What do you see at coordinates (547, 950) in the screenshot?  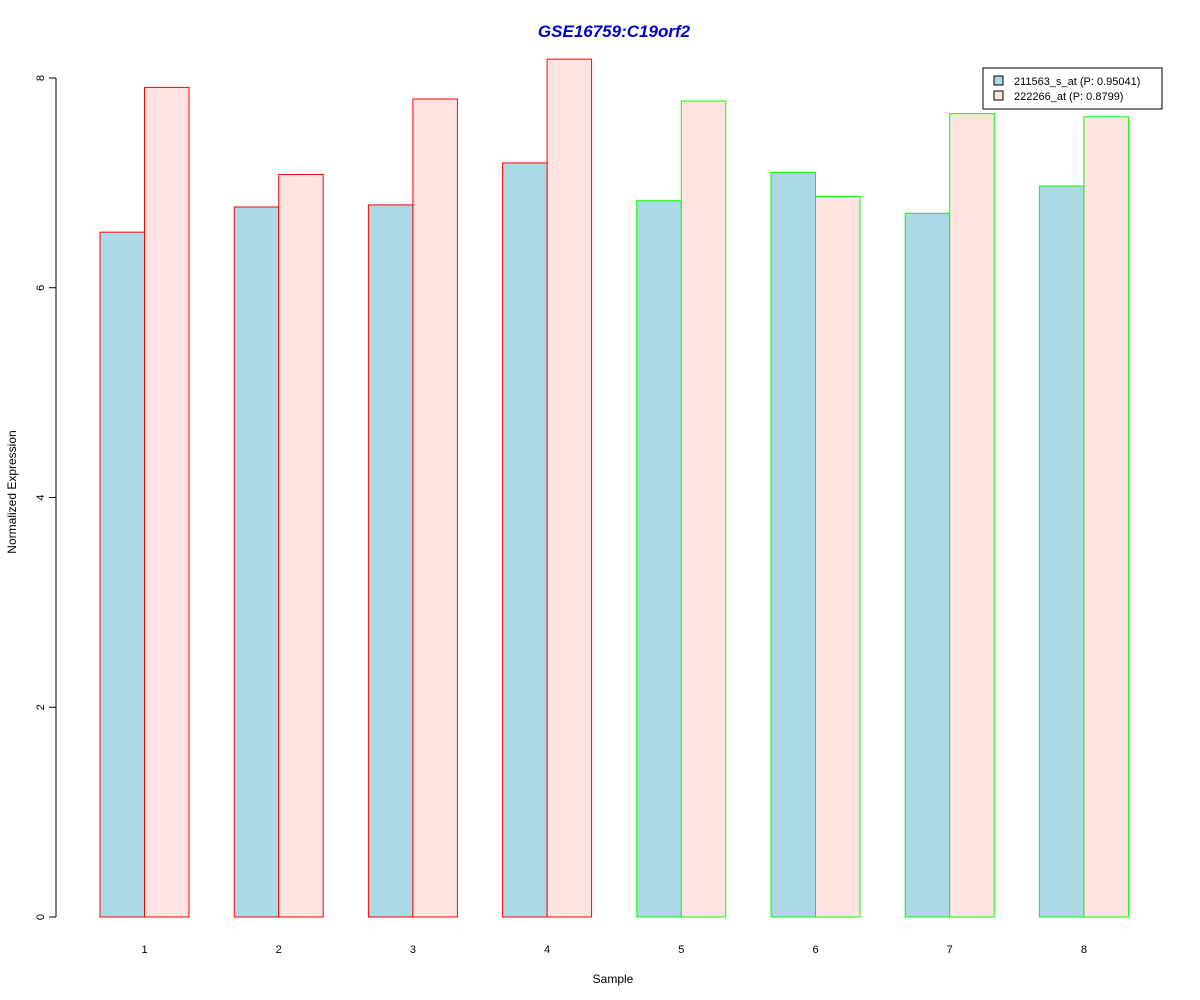 I see `x-tick-label: 4` at bounding box center [547, 950].